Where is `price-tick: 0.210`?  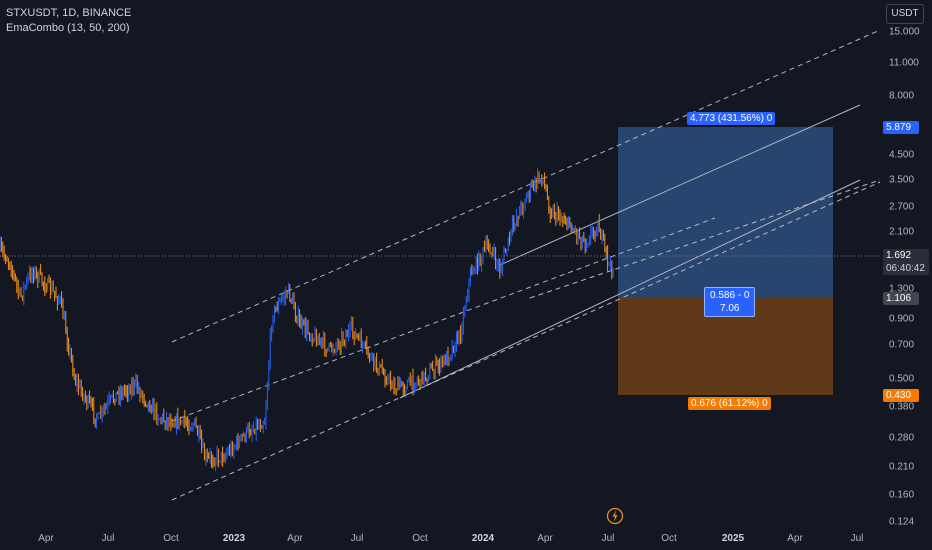
price-tick: 0.210 is located at coordinates (902, 467).